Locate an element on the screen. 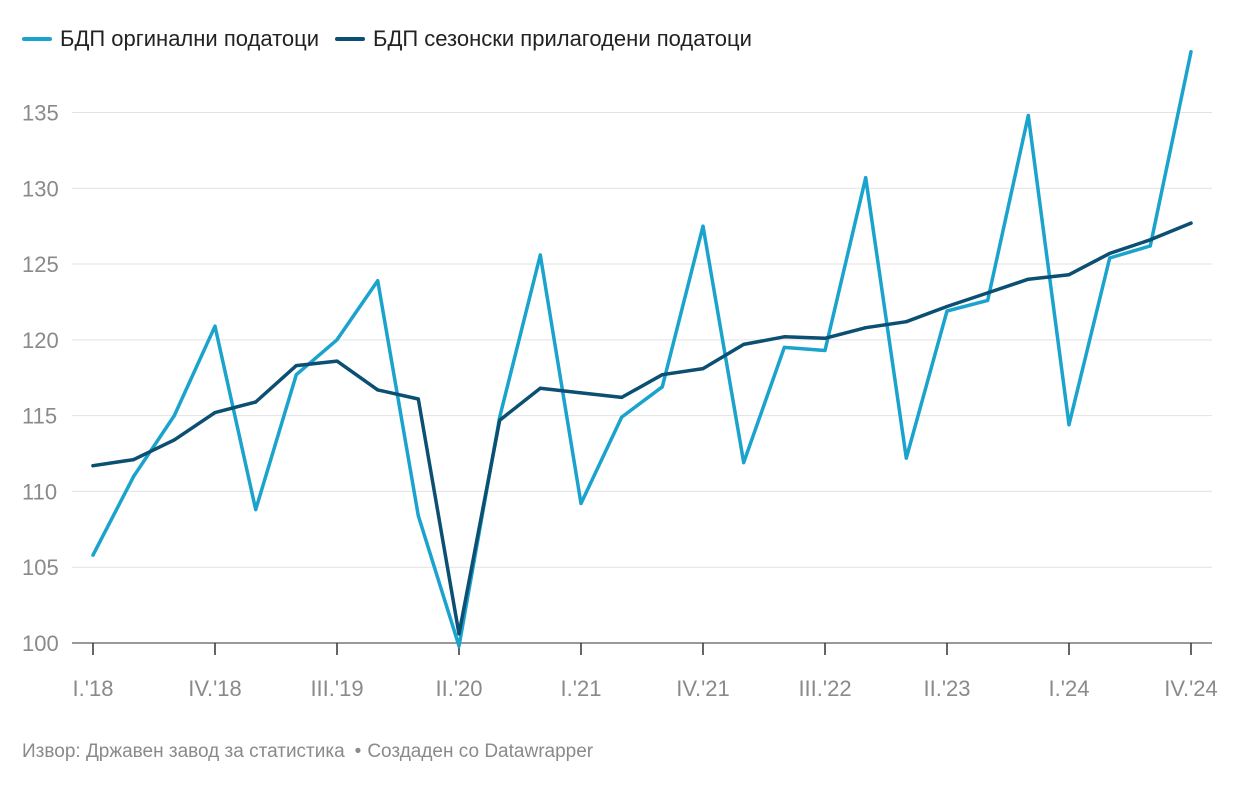 This screenshot has height=786, width=1240. y-tick-label: 135 is located at coordinates (40, 112).